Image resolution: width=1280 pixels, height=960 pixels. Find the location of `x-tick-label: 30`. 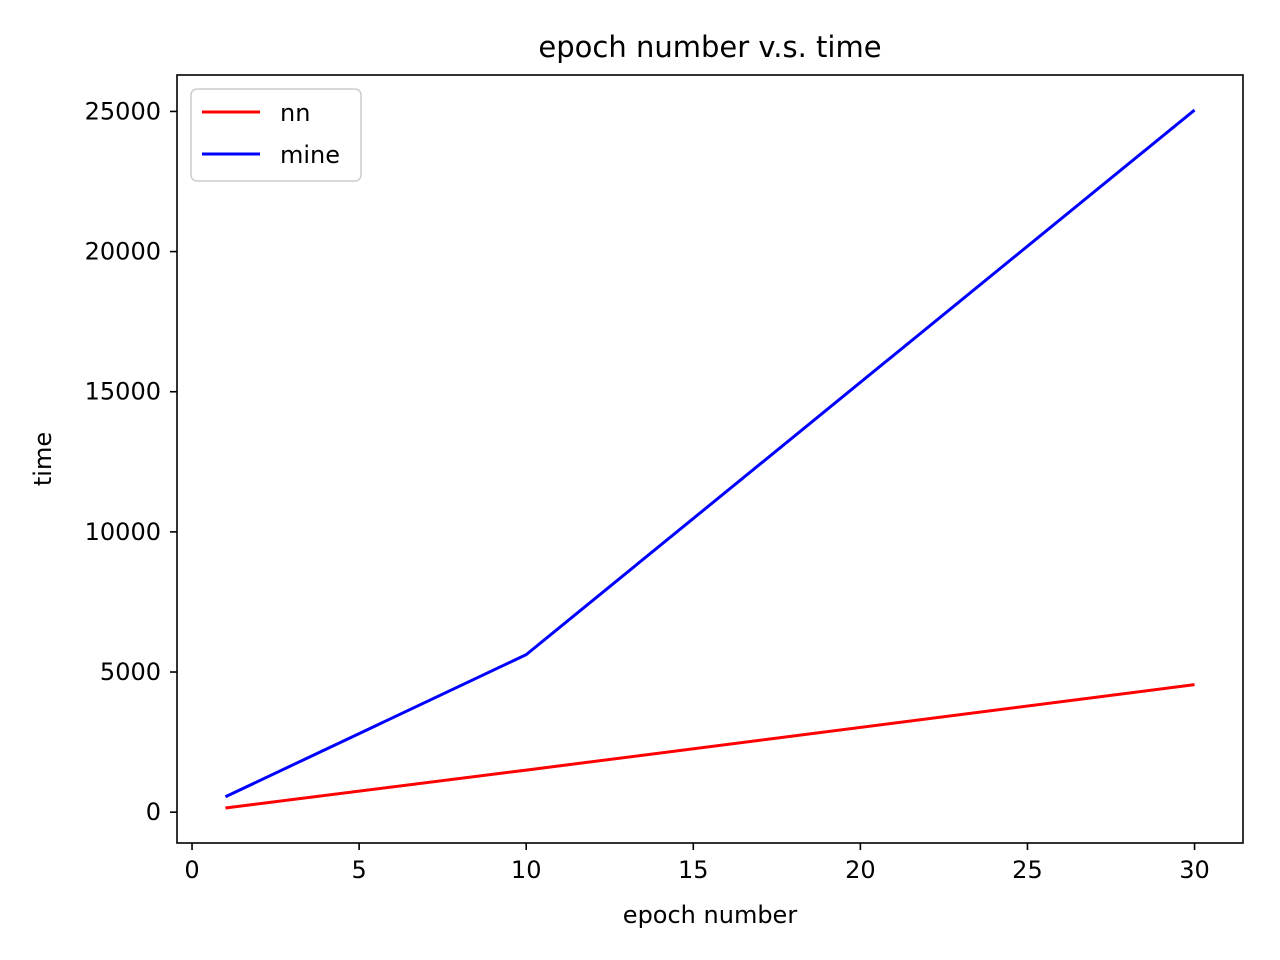

x-tick-label: 30 is located at coordinates (1194, 870).